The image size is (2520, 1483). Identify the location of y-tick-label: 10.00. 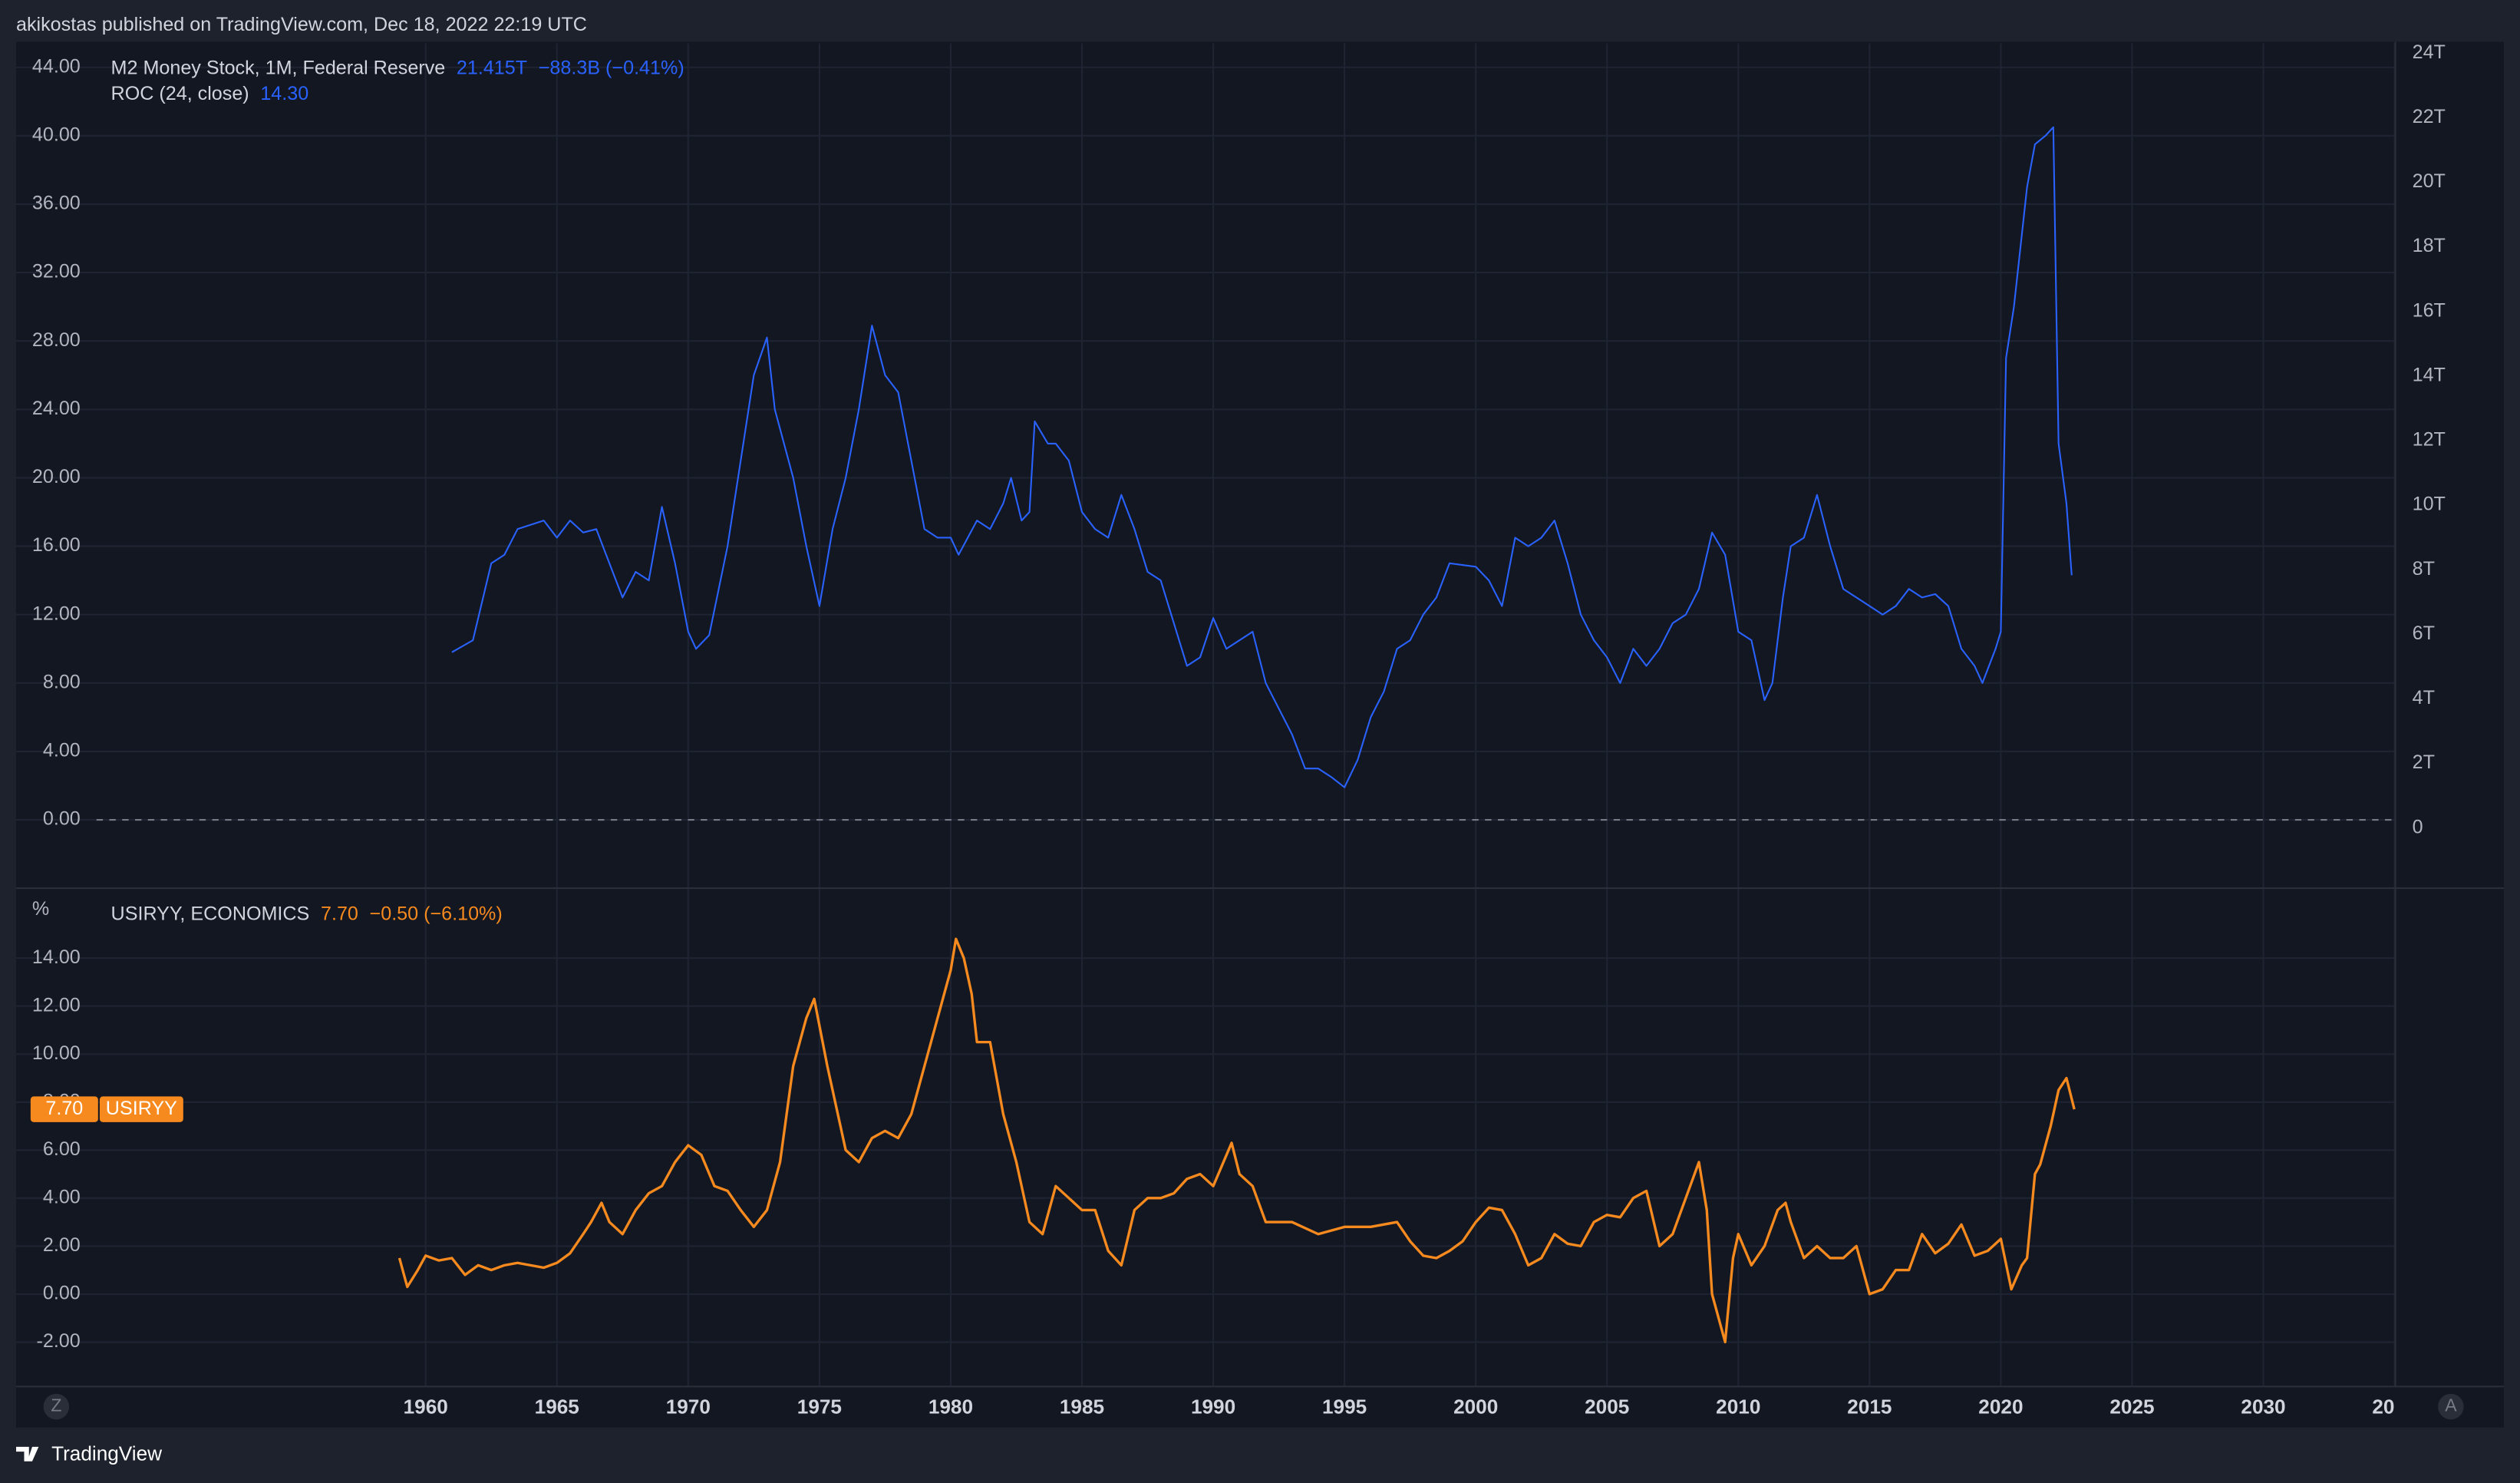
(57, 1053).